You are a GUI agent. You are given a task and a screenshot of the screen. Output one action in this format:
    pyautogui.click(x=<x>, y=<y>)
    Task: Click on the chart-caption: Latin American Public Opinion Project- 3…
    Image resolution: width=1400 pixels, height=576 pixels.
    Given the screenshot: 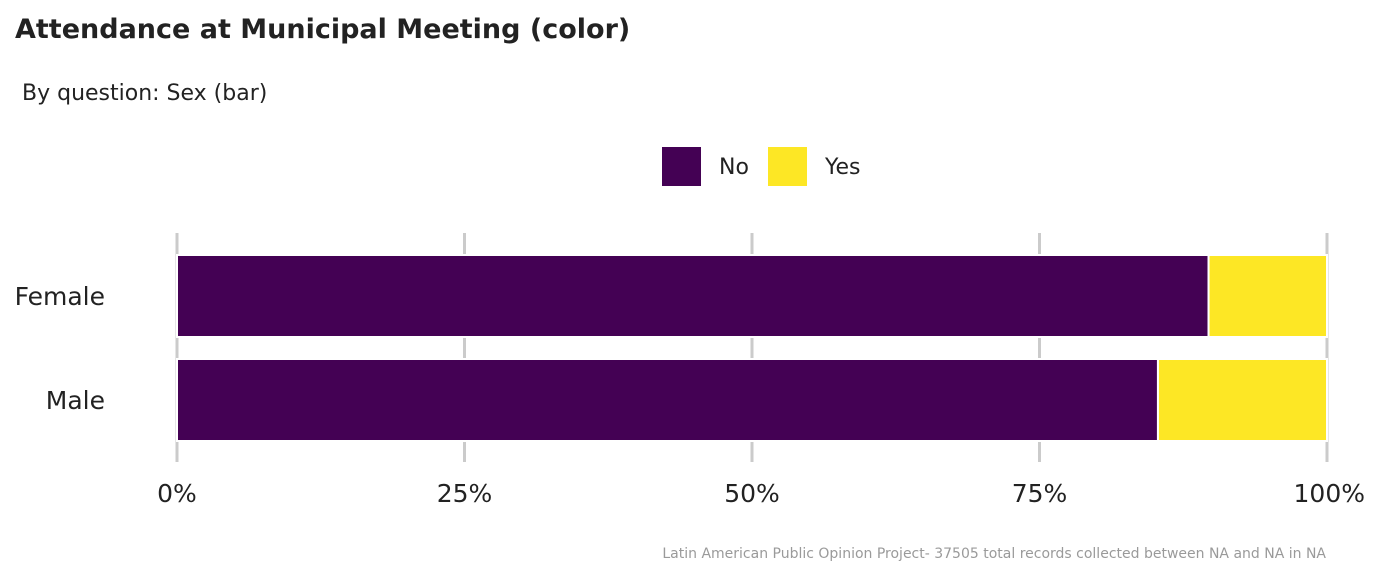 What is the action you would take?
    pyautogui.click(x=994, y=554)
    